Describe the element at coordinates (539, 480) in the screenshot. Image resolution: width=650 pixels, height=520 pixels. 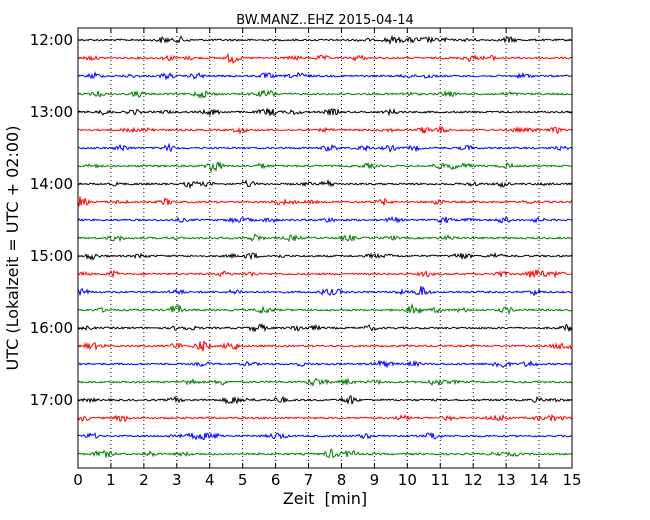
I see `x-tick-label: 14` at that location.